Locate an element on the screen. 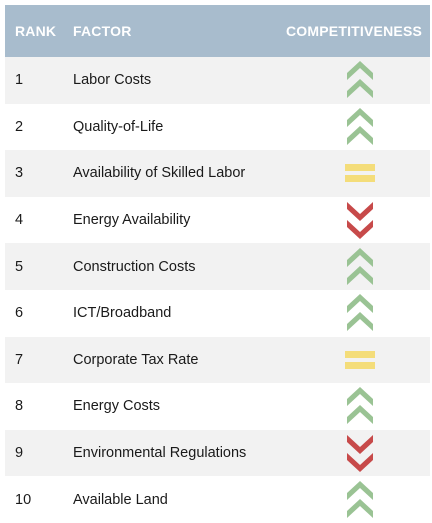 The width and height of the screenshot is (432, 523). table-row: 6 ICT/Broadband is located at coordinates (217, 313).